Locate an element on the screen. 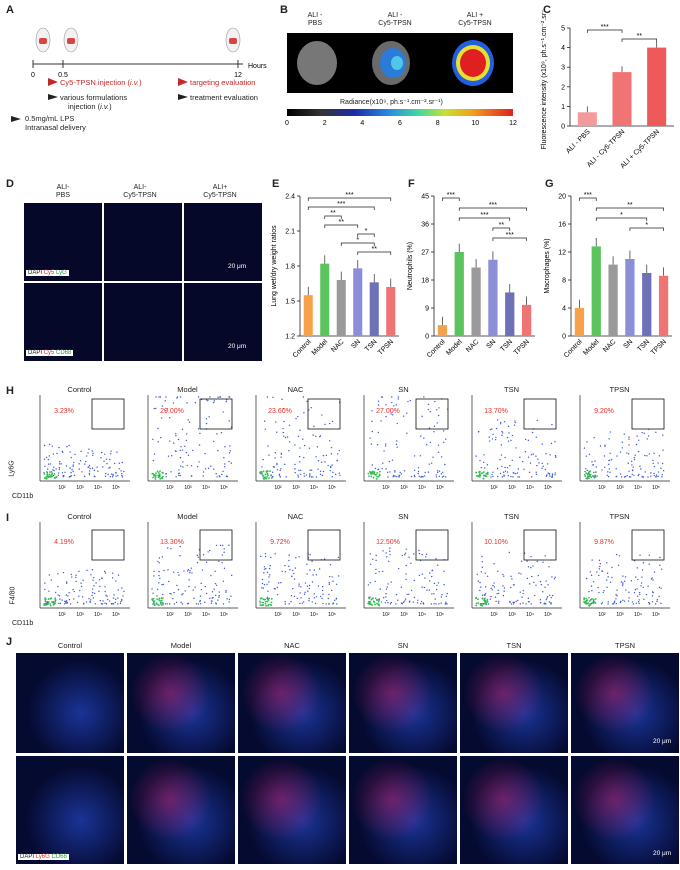 The height and width of the screenshot is (870, 680). panel-label-h: H is located at coordinates (10, 391).